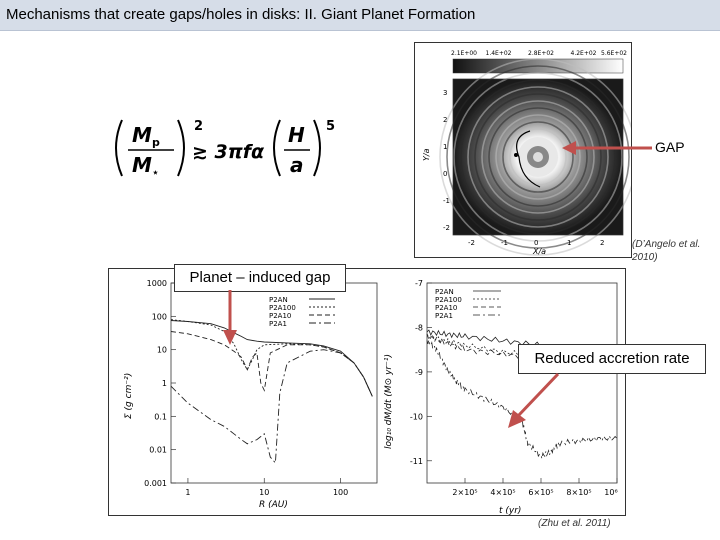 Image resolution: width=720 pixels, height=540 pixels. I want to click on right-legend-label: P2A100, so click(448, 300).